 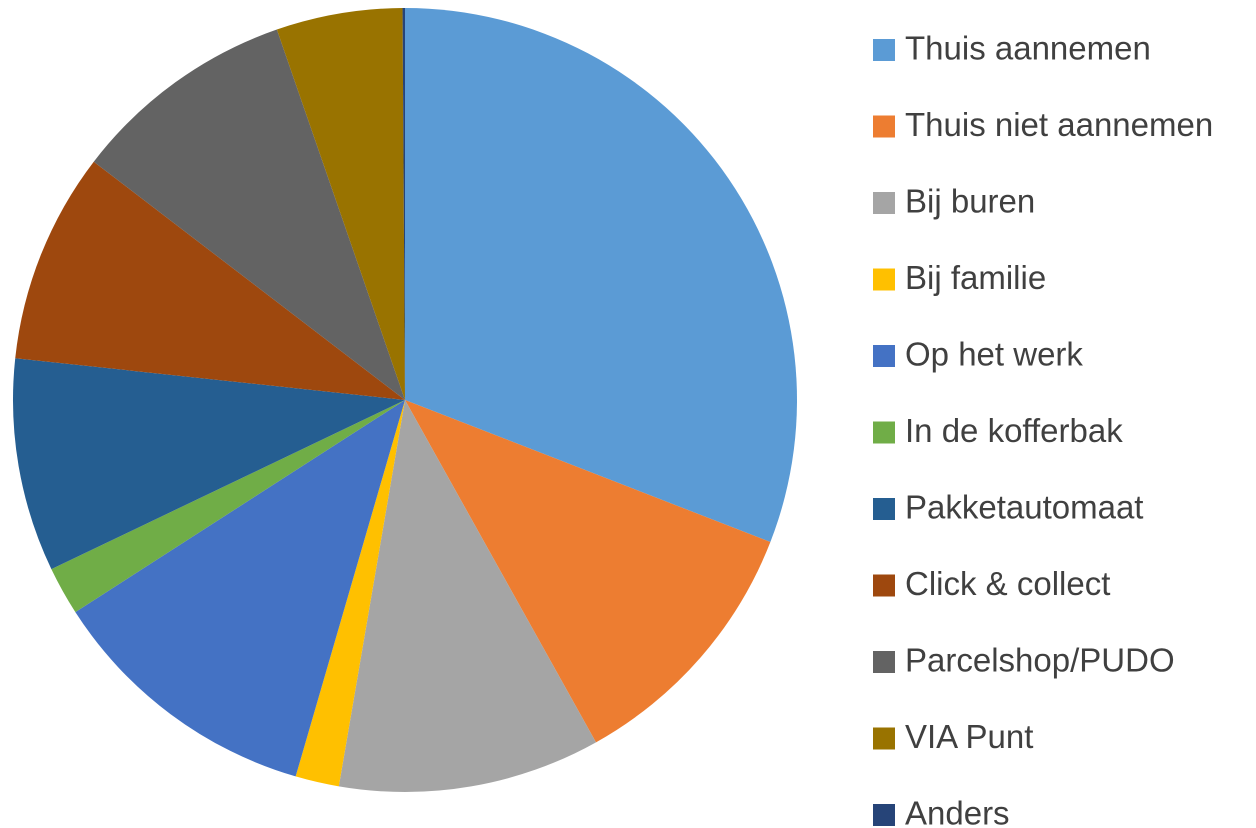 I want to click on legend-label: Thuis aannemen, so click(x=1028, y=48).